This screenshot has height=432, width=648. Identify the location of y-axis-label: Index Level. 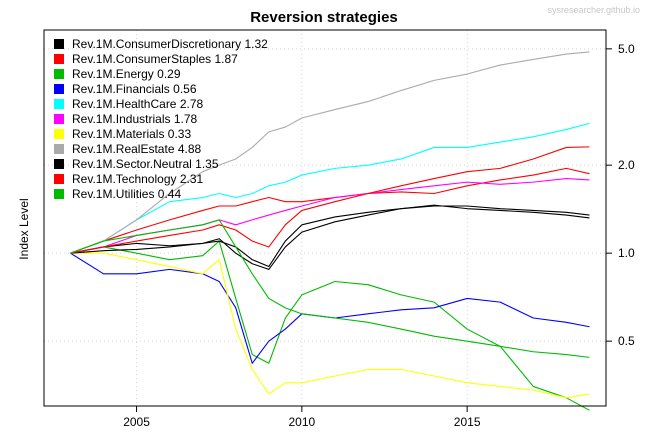
(24, 228).